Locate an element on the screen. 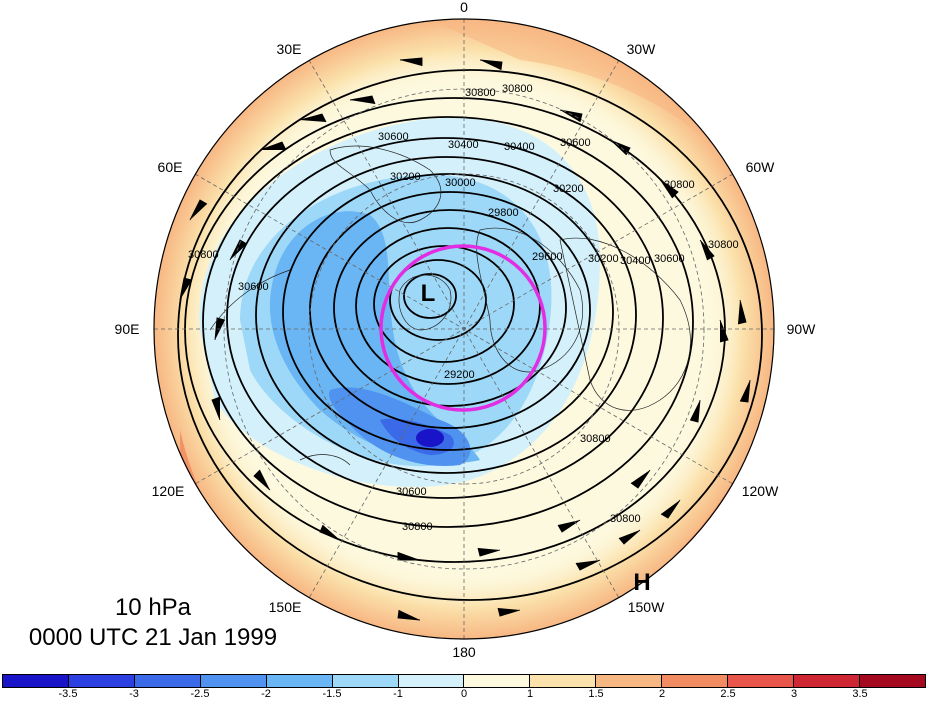  colorbar-tick-label: -2.5 is located at coordinates (200, 694).